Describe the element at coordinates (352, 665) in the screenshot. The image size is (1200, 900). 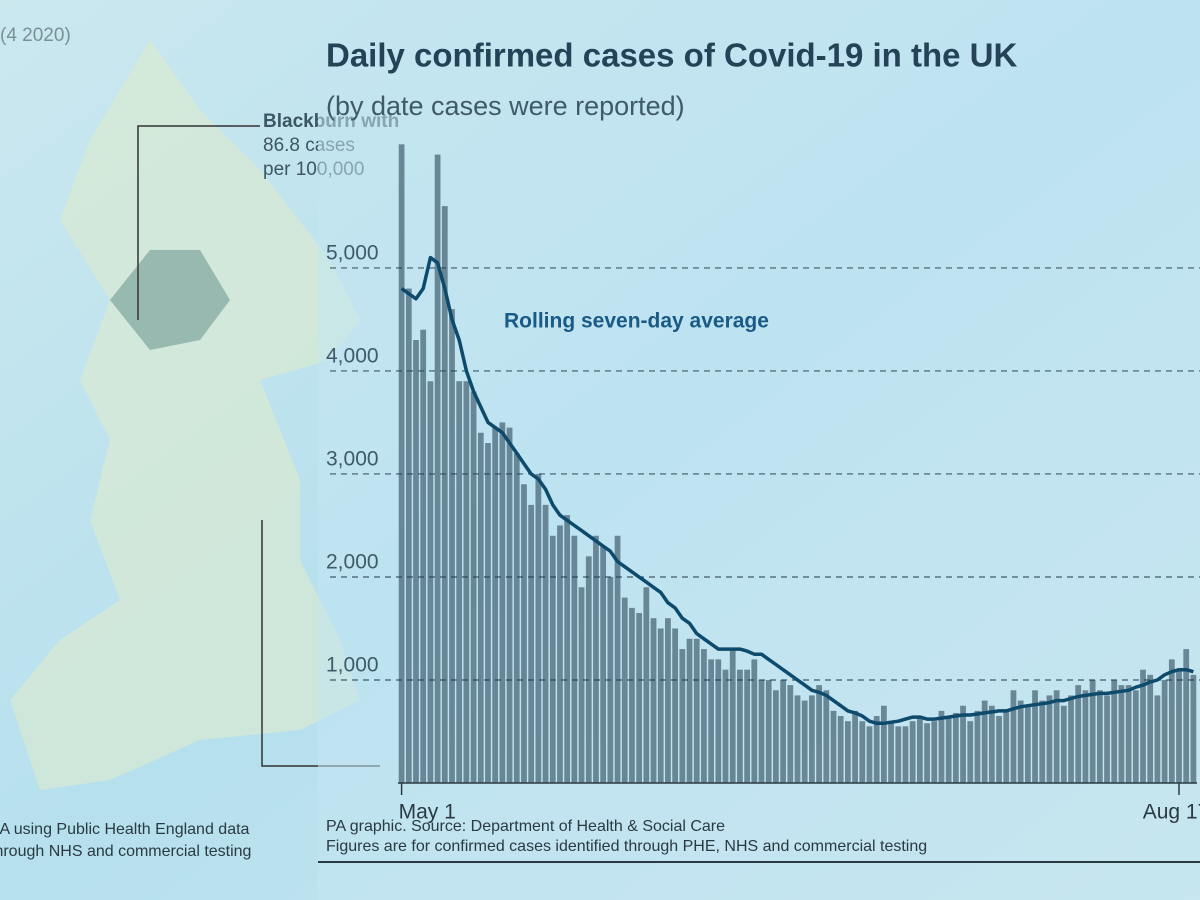
I see `y-tick-label: 1,000` at that location.